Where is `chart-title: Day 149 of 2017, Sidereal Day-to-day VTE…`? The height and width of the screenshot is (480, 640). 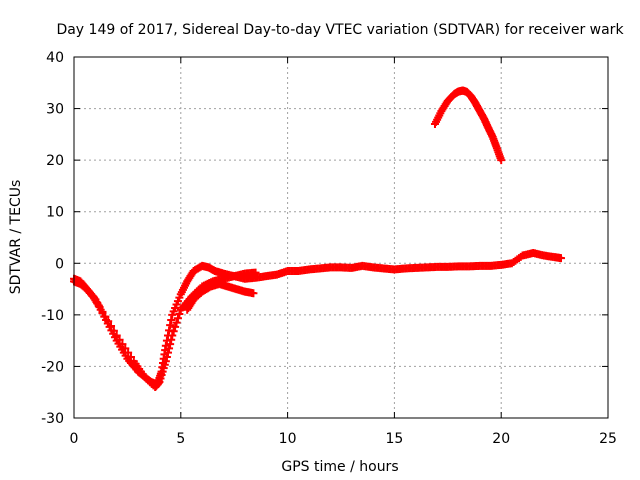
chart-title: Day 149 of 2017, Sidereal Day-to-day VTE… is located at coordinates (340, 30).